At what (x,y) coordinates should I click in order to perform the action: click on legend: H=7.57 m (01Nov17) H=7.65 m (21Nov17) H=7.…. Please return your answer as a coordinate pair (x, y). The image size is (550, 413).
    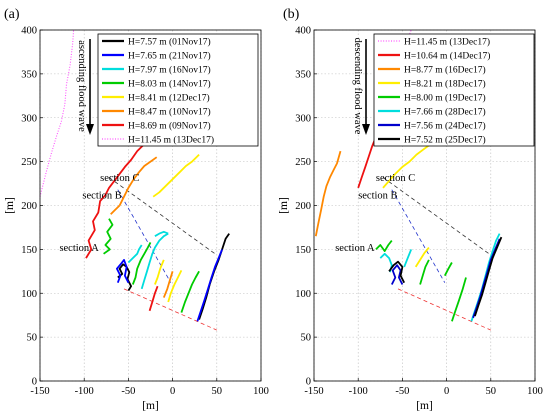
    Looking at the image, I should click on (178, 90).